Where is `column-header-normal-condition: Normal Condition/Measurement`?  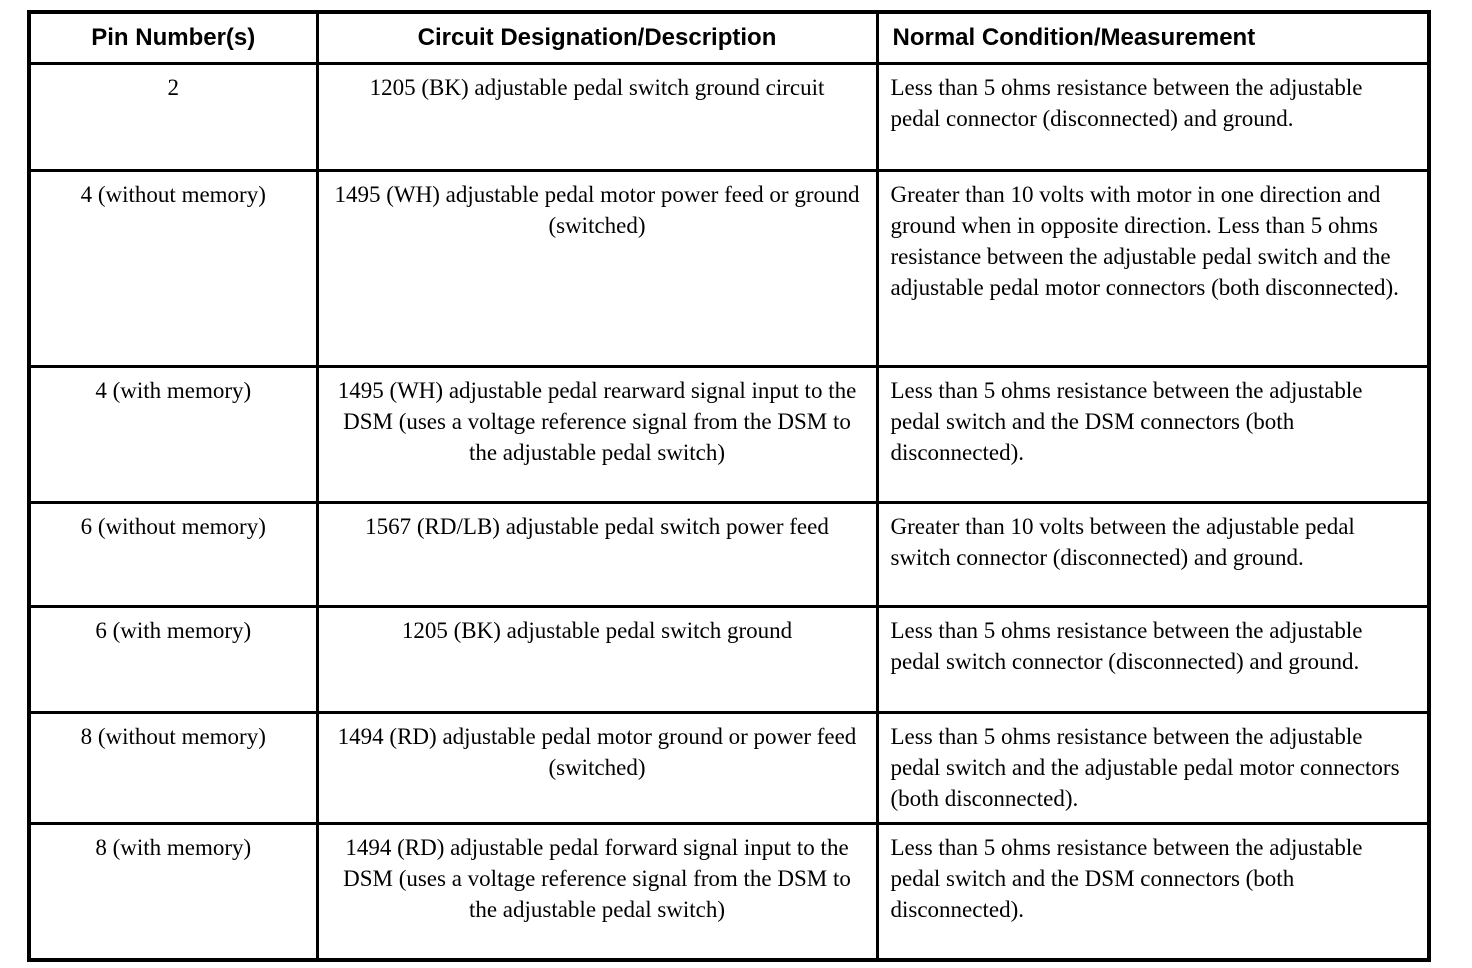 column-header-normal-condition: Normal Condition/Measurement is located at coordinates (1153, 37).